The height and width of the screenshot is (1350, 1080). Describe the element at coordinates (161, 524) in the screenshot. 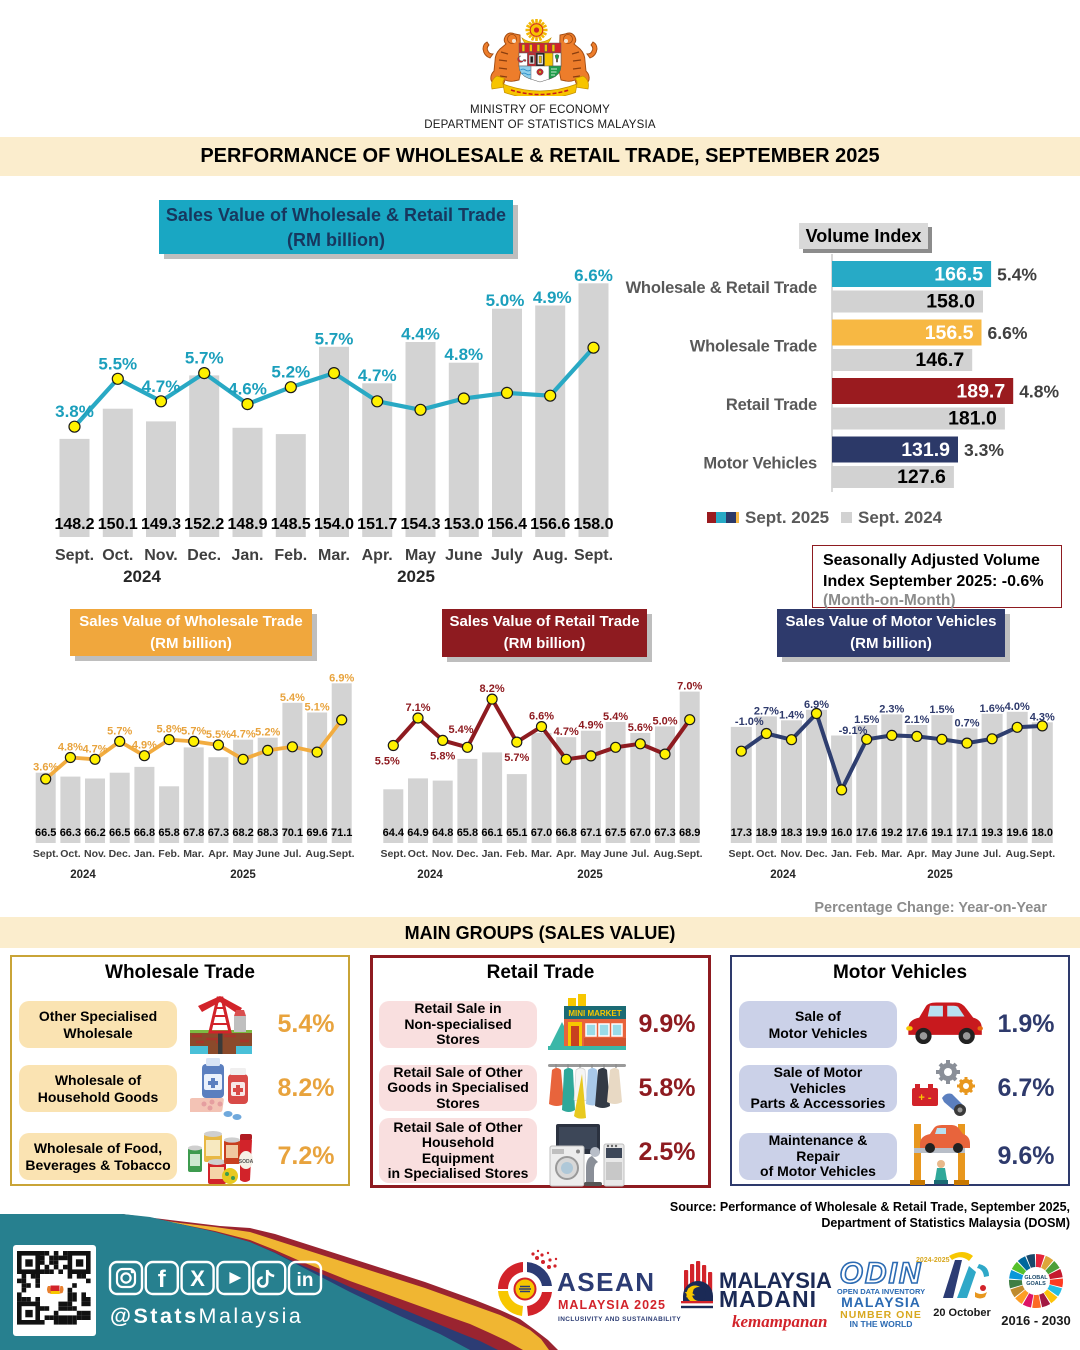

I see `svg-text: 149.3` at that location.